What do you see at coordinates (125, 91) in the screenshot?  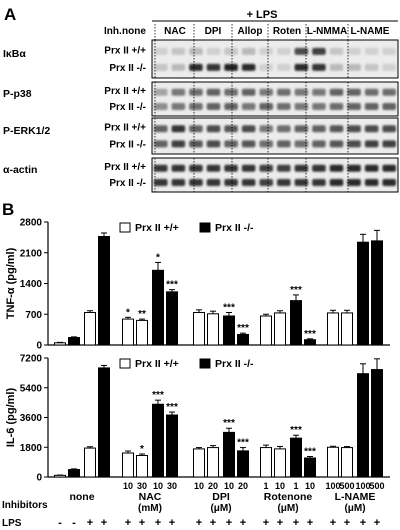 I see `genotype-label: Prx II +/+` at bounding box center [125, 91].